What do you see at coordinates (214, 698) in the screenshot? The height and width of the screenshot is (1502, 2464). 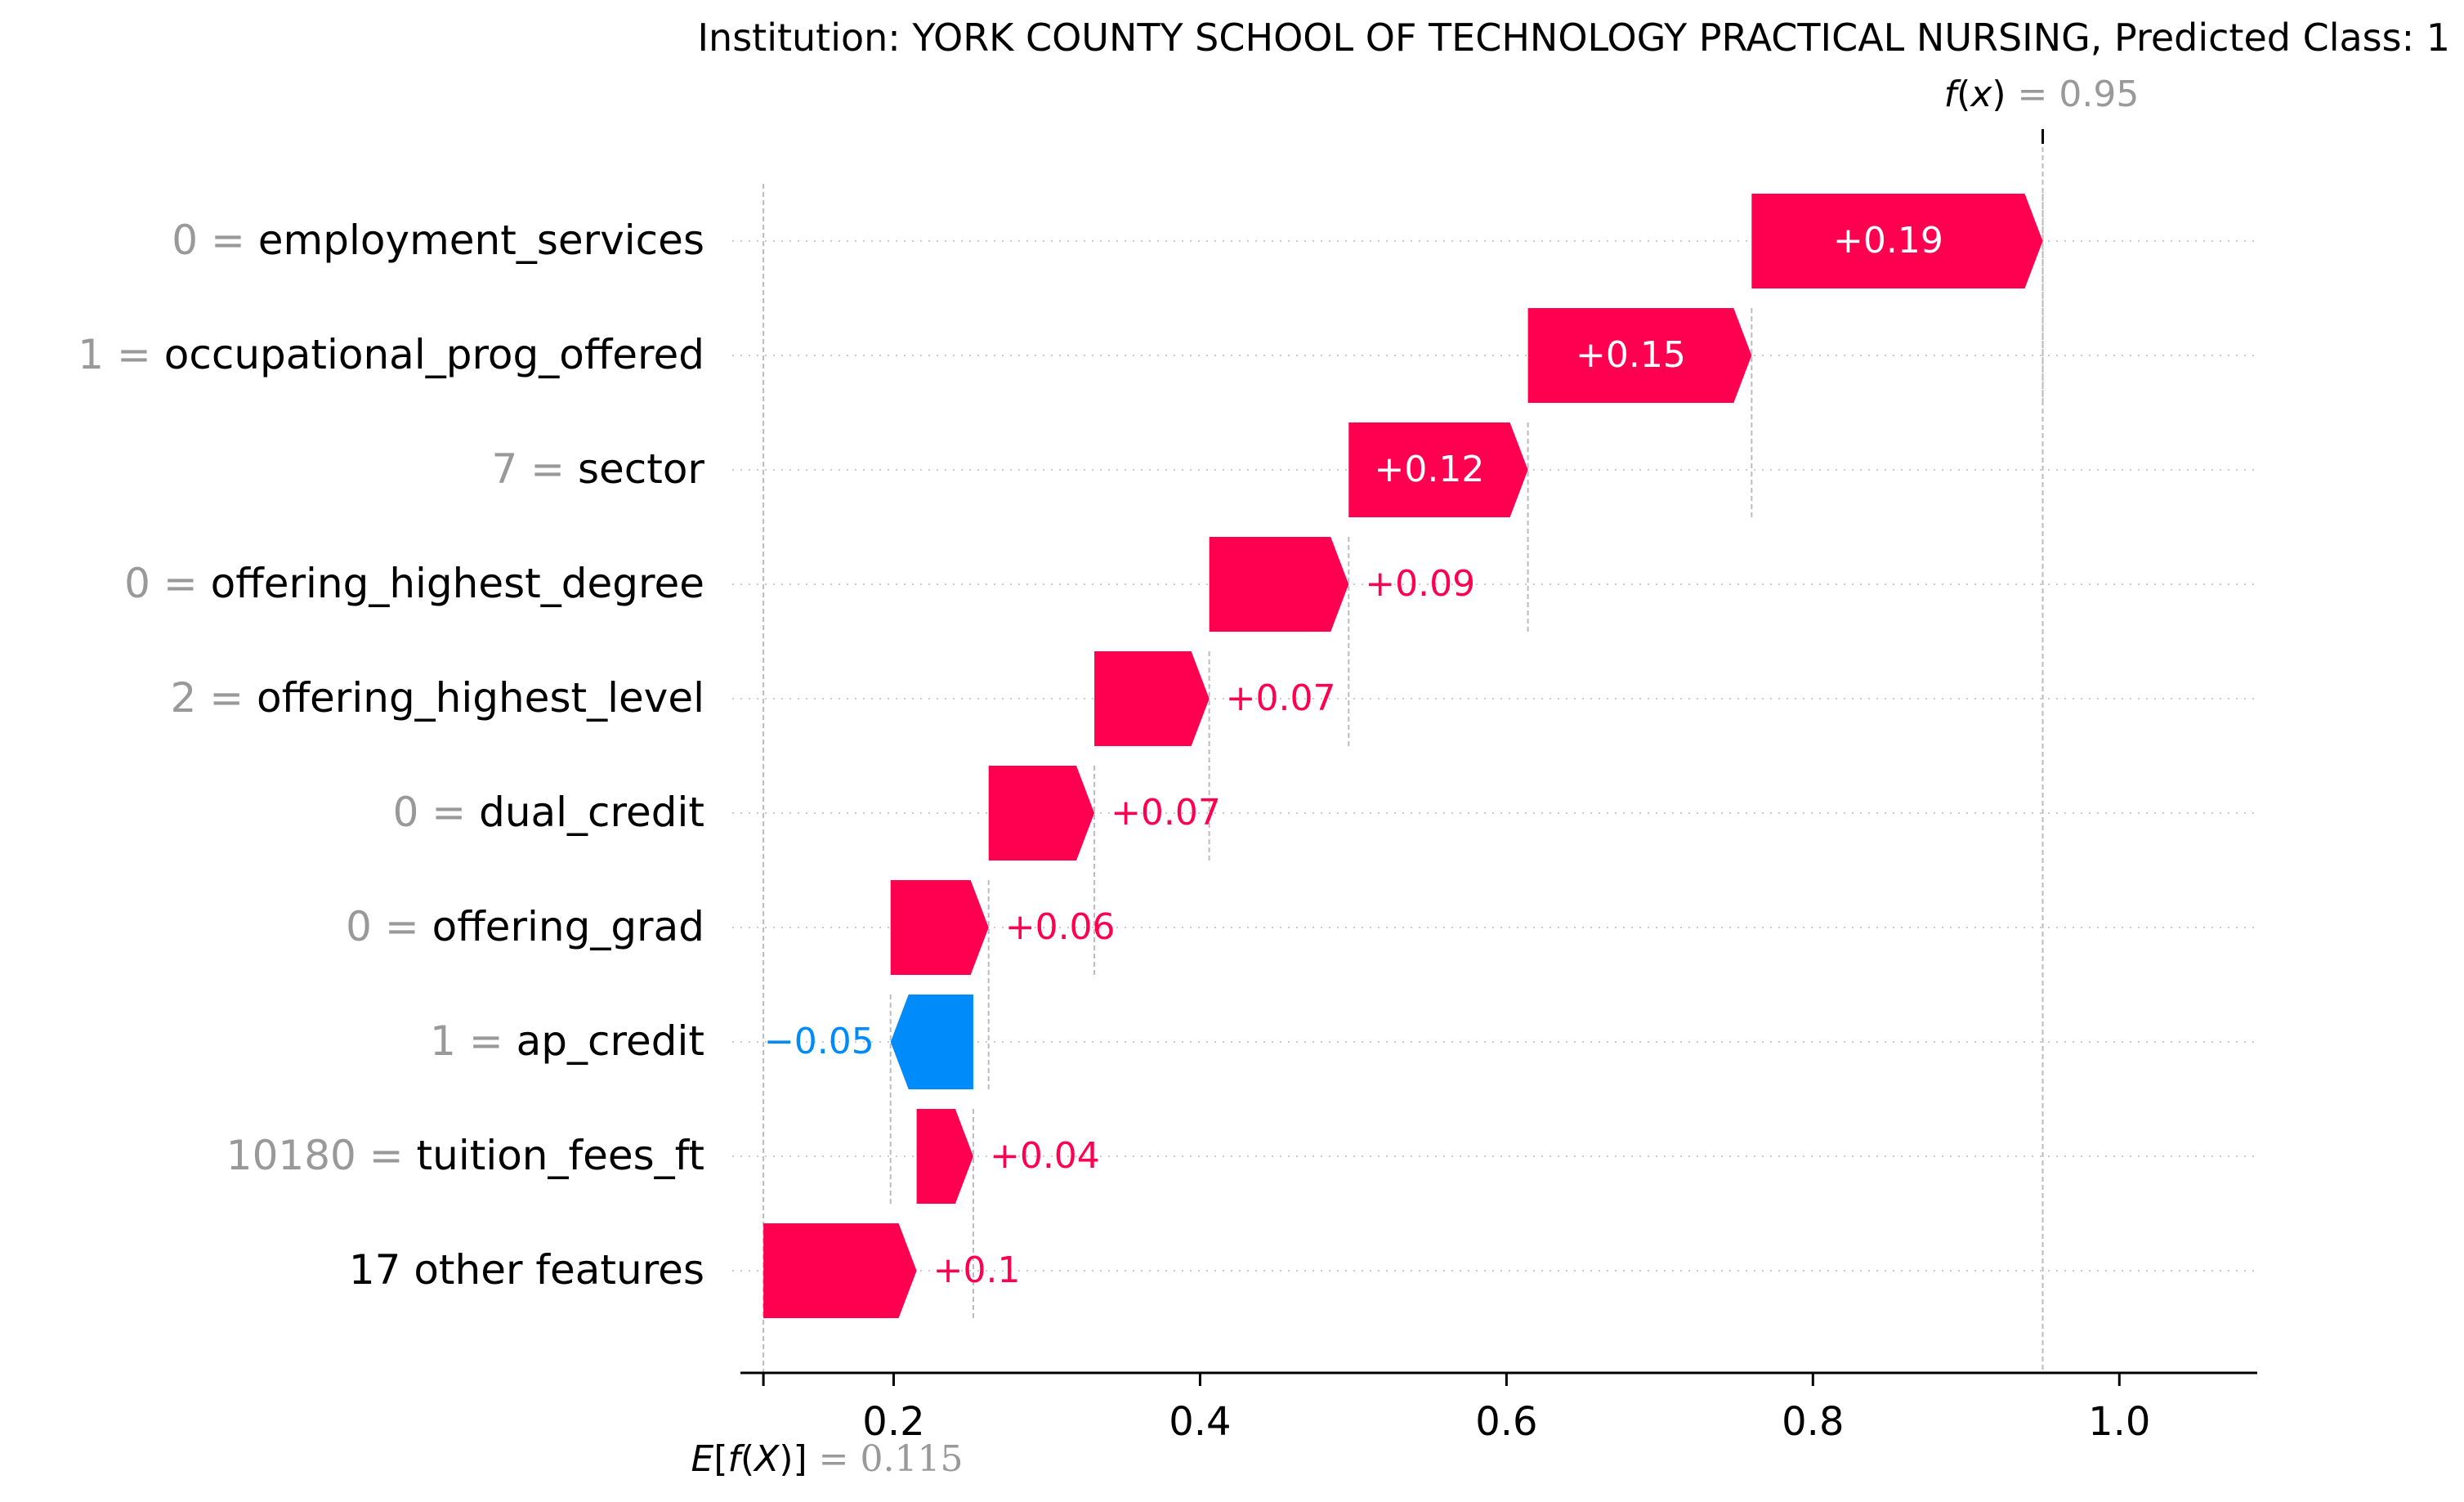 I see `feature-value: 2 =` at bounding box center [214, 698].